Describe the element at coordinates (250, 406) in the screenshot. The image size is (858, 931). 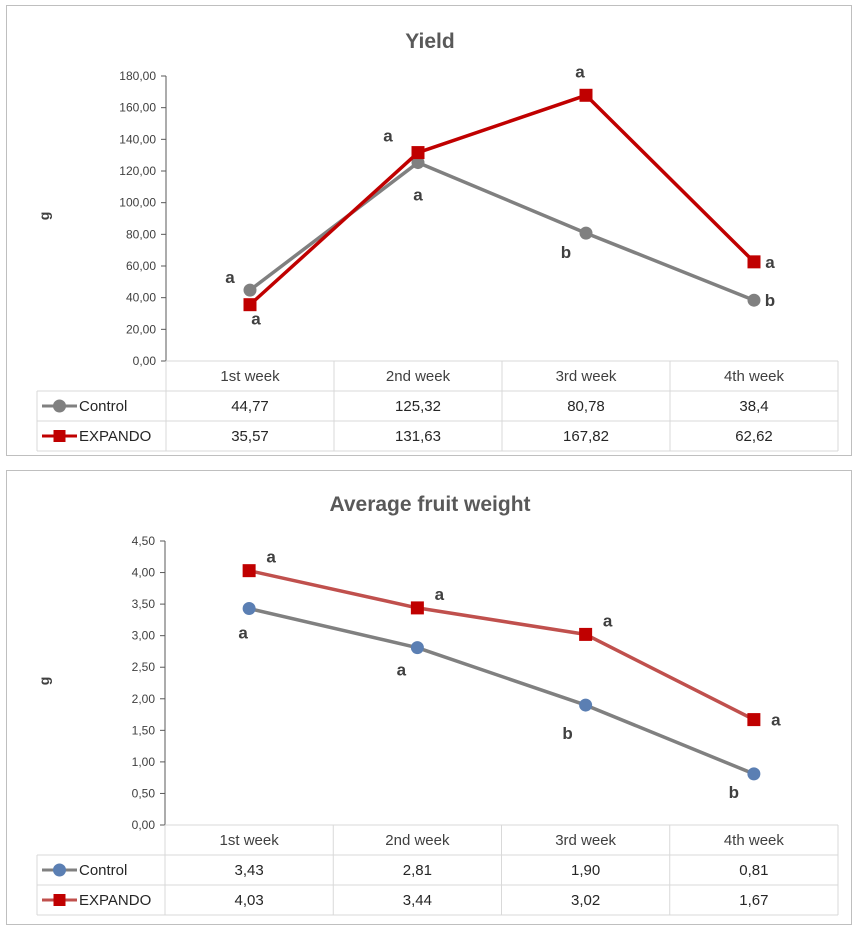
I see `table-value-cell: 44,77` at that location.